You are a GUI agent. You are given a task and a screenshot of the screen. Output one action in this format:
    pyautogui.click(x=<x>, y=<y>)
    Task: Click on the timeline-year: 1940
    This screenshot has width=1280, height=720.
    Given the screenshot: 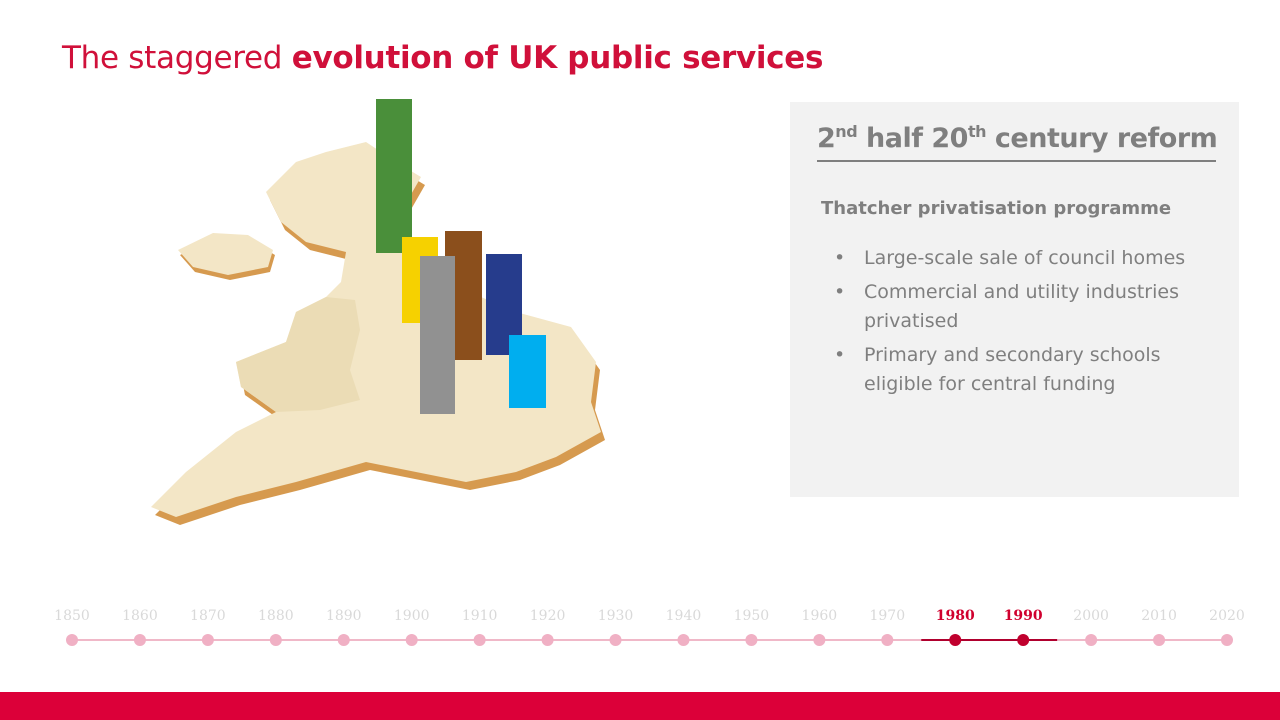 What is the action you would take?
    pyautogui.click(x=684, y=616)
    